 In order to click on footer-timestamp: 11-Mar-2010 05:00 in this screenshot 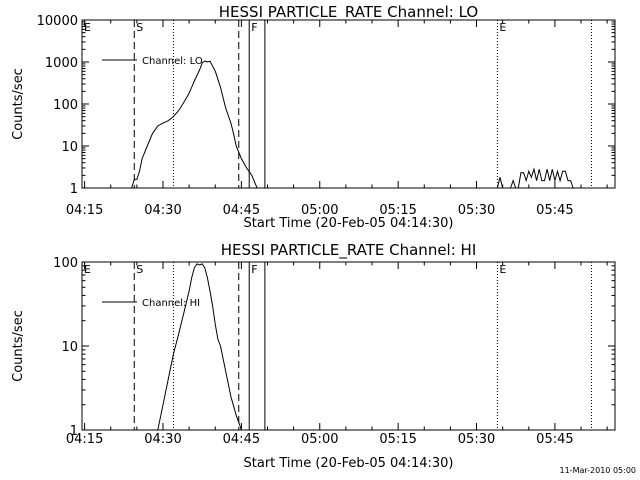, I will do `click(598, 470)`.